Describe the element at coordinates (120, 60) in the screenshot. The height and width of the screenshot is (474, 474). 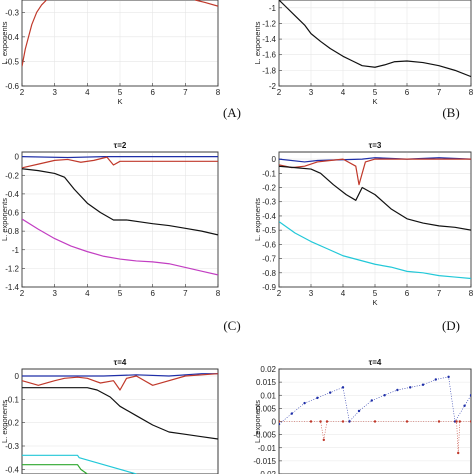
I see `panel-1: -0.3 -0.4 -0.5 -0.62 3 4 5 6 7 8 L. exponents K (A)` at that location.